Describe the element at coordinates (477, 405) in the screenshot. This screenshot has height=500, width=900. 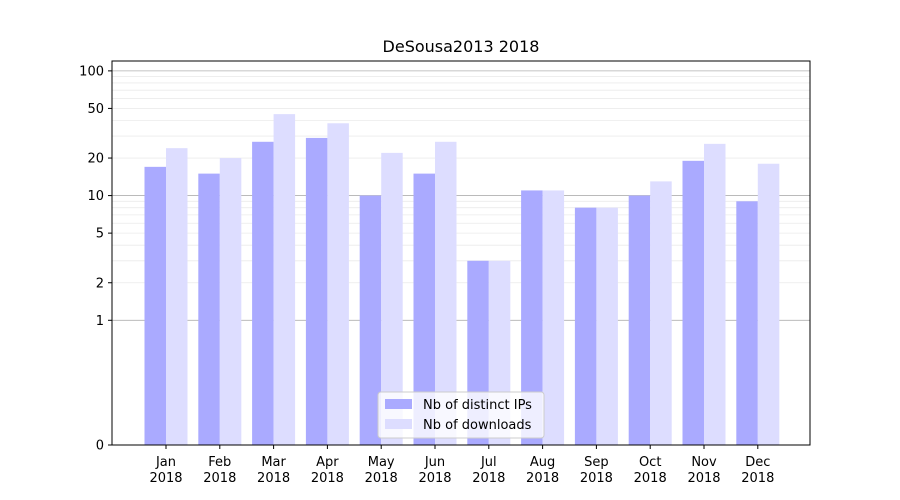
I see `legend-label: Nb of distinct IPs` at that location.